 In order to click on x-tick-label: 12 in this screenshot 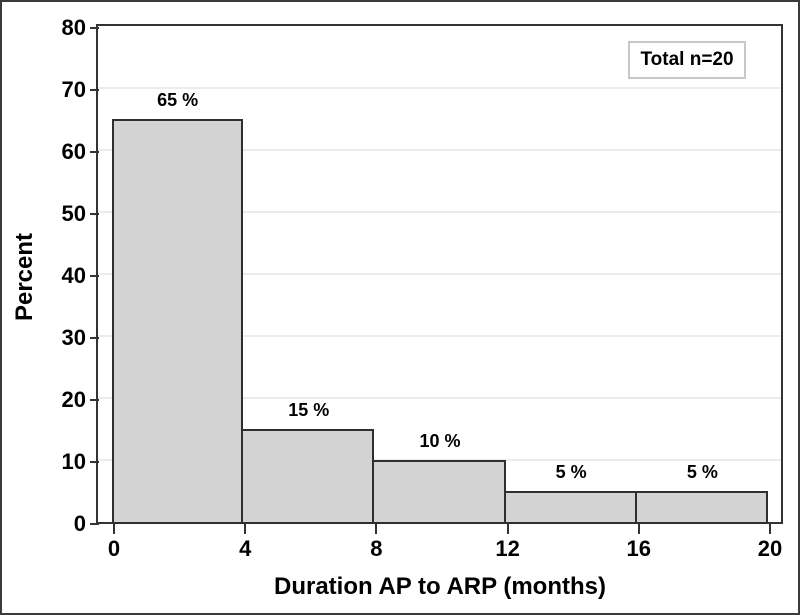, I will do `click(507, 548)`.